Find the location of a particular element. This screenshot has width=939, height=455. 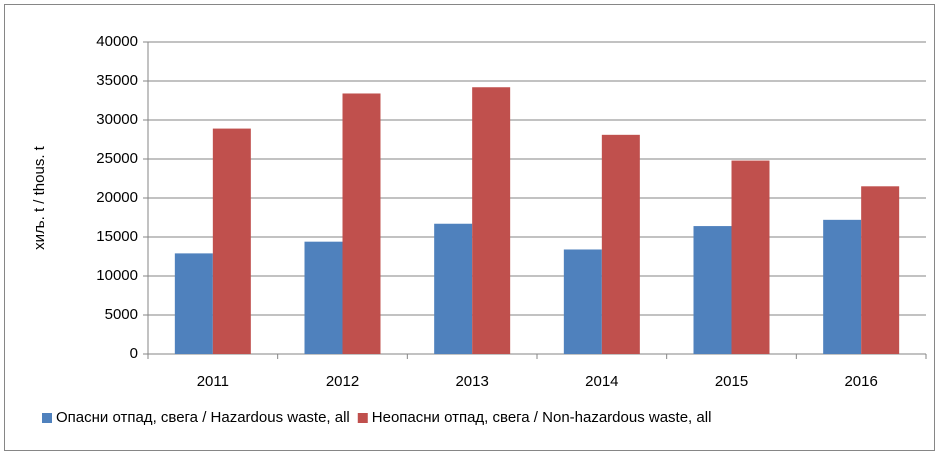

x-tick-label: 2015 is located at coordinates (731, 381).